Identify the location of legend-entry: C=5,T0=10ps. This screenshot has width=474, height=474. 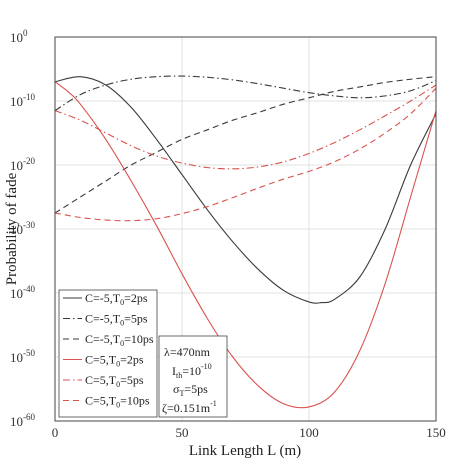
(117, 402).